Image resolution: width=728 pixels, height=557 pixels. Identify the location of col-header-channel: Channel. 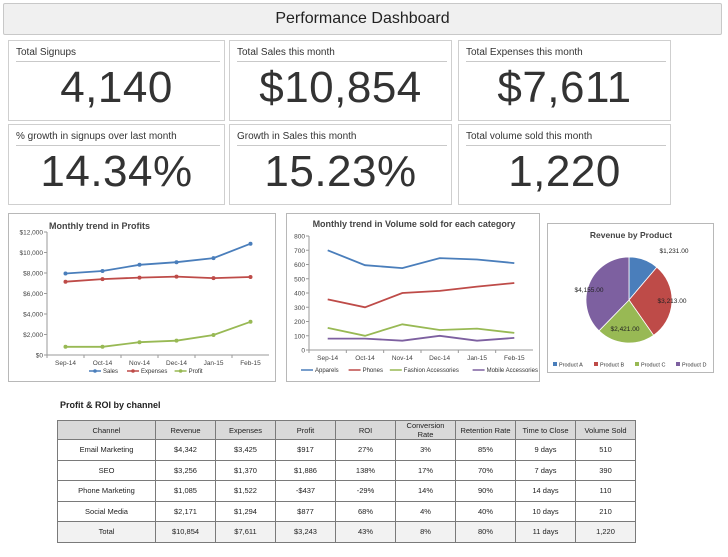
(106, 430).